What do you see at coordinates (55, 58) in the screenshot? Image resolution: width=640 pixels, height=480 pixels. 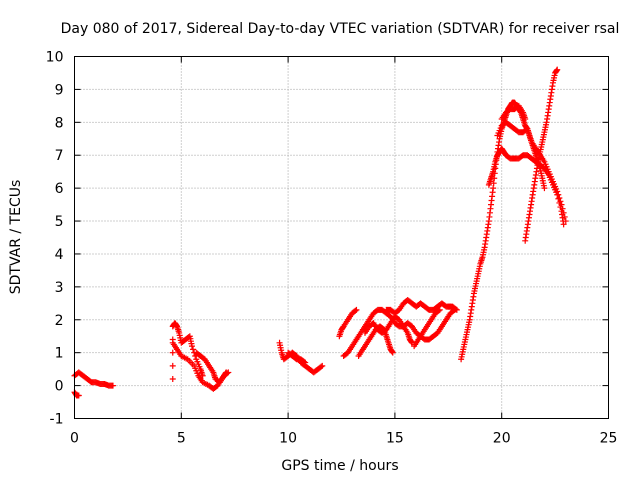 I see `y-tick-label: 10` at bounding box center [55, 58].